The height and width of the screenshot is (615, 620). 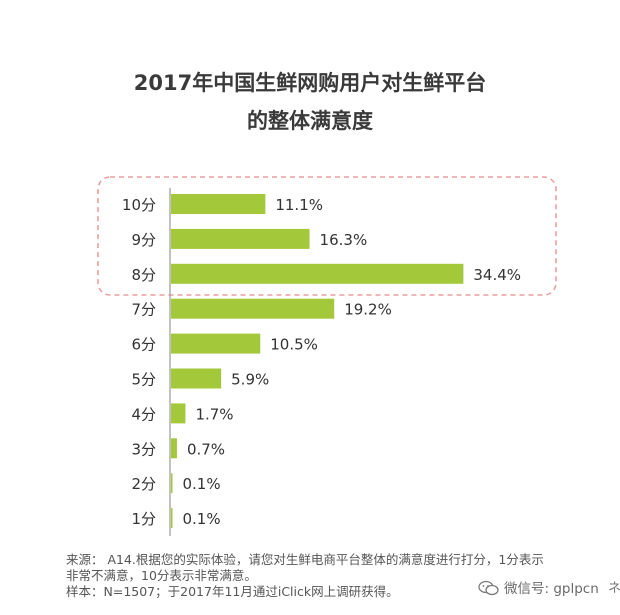 What do you see at coordinates (143, 484) in the screenshot?
I see `category-label: 2分` at bounding box center [143, 484].